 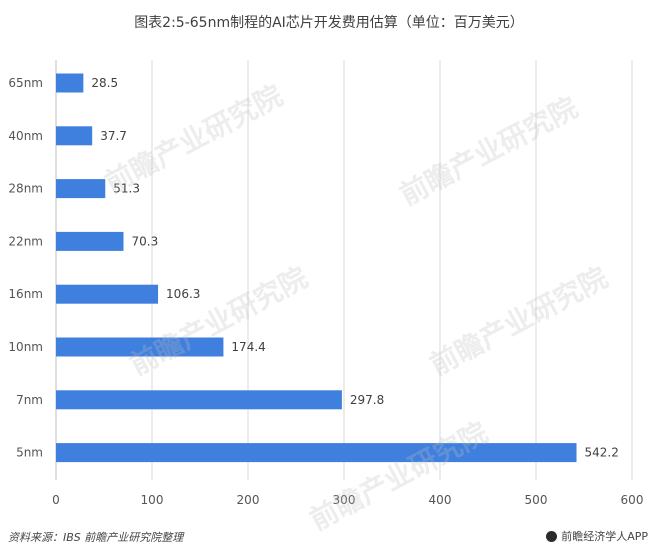 I want to click on y-tick-label: 40nm, so click(x=25, y=136).